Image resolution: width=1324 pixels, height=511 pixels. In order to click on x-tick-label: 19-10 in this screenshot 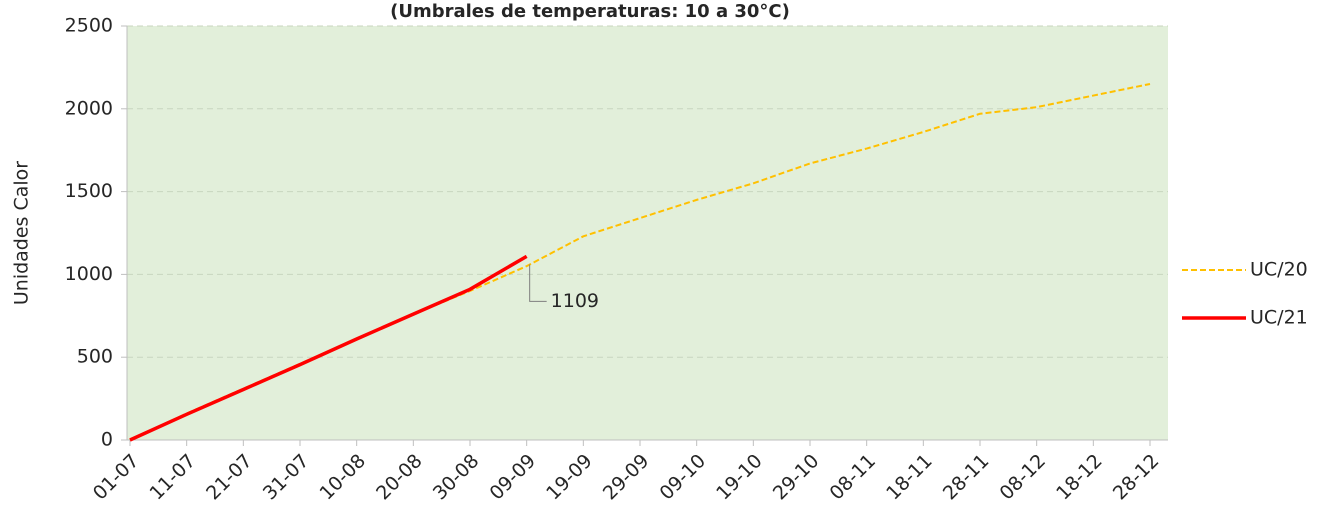, I will do `click(739, 477)`.